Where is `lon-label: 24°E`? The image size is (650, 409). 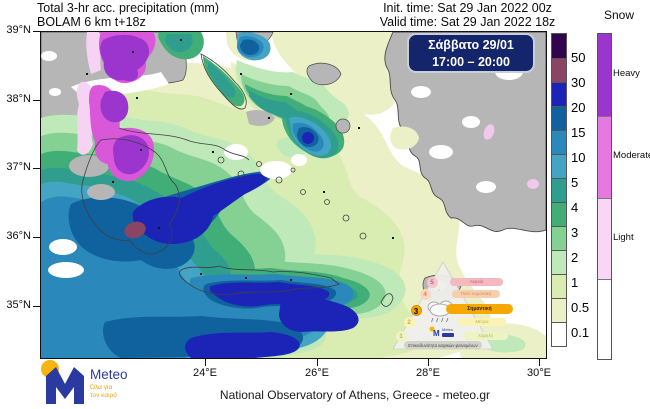
lon-label: 24°E is located at coordinates (205, 373).